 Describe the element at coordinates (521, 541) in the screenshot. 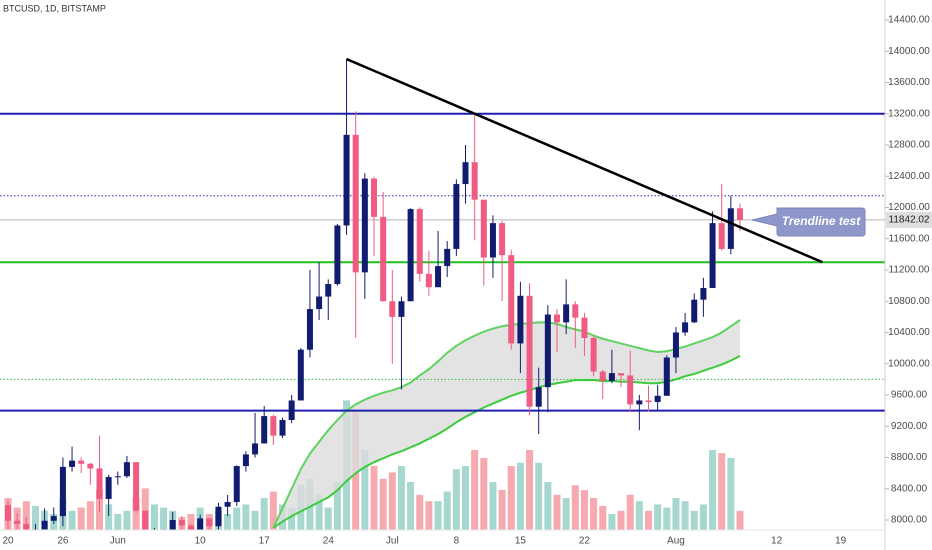

I see `x-tick-label: 15` at that location.